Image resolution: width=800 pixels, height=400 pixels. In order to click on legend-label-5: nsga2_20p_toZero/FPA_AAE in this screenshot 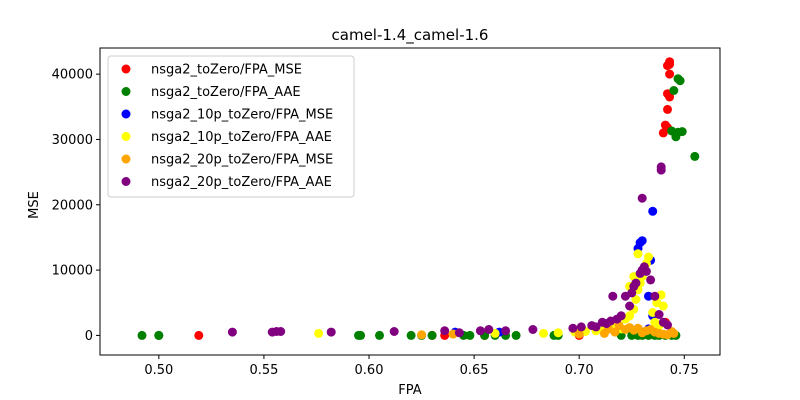, I will do `click(241, 182)`.